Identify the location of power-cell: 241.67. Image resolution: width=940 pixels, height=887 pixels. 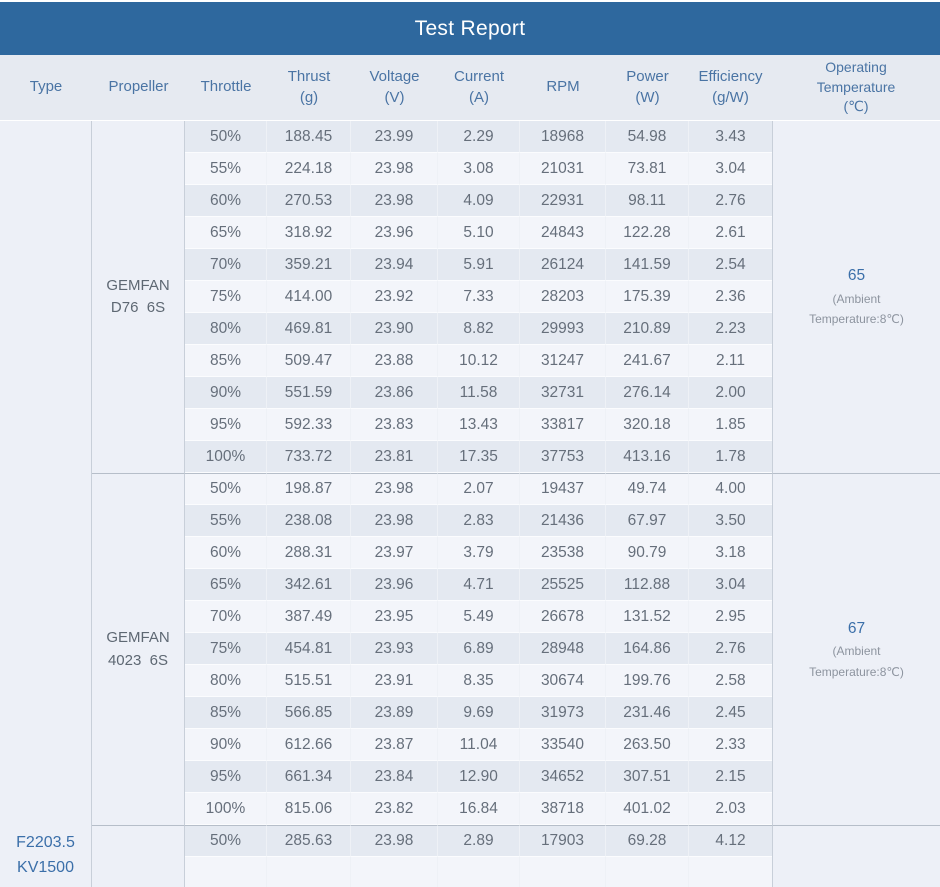
(647, 361).